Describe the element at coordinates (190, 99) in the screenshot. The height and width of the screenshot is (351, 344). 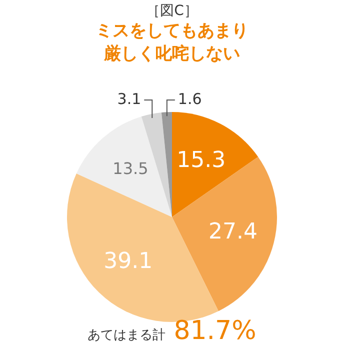
I see `data-label: 1.6` at that location.